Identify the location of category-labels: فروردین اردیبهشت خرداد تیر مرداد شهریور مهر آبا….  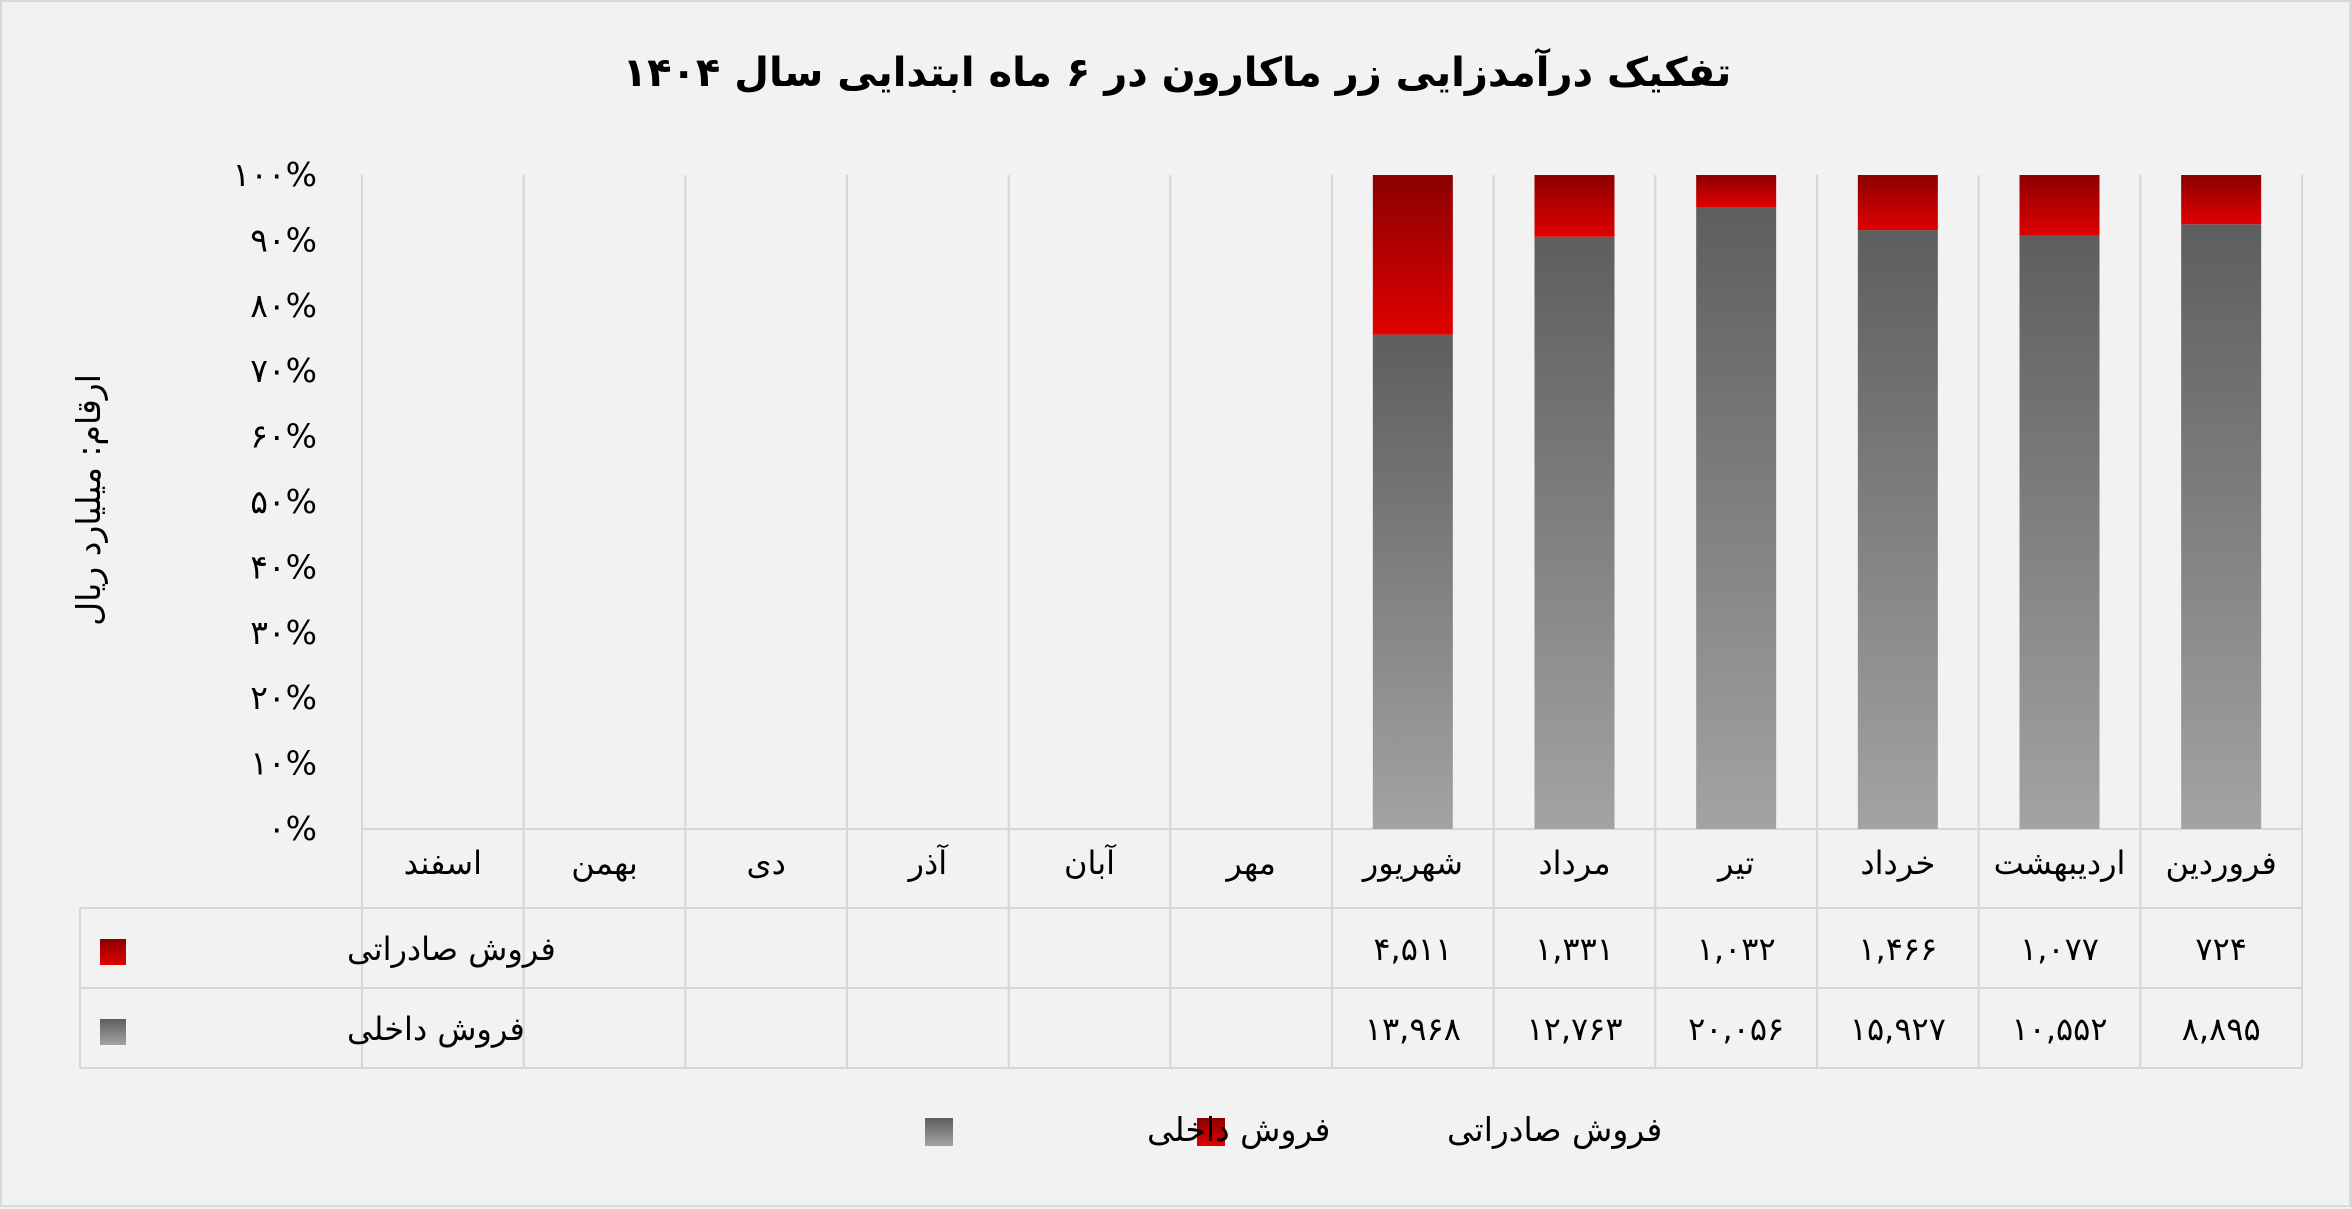
(1340, 862).